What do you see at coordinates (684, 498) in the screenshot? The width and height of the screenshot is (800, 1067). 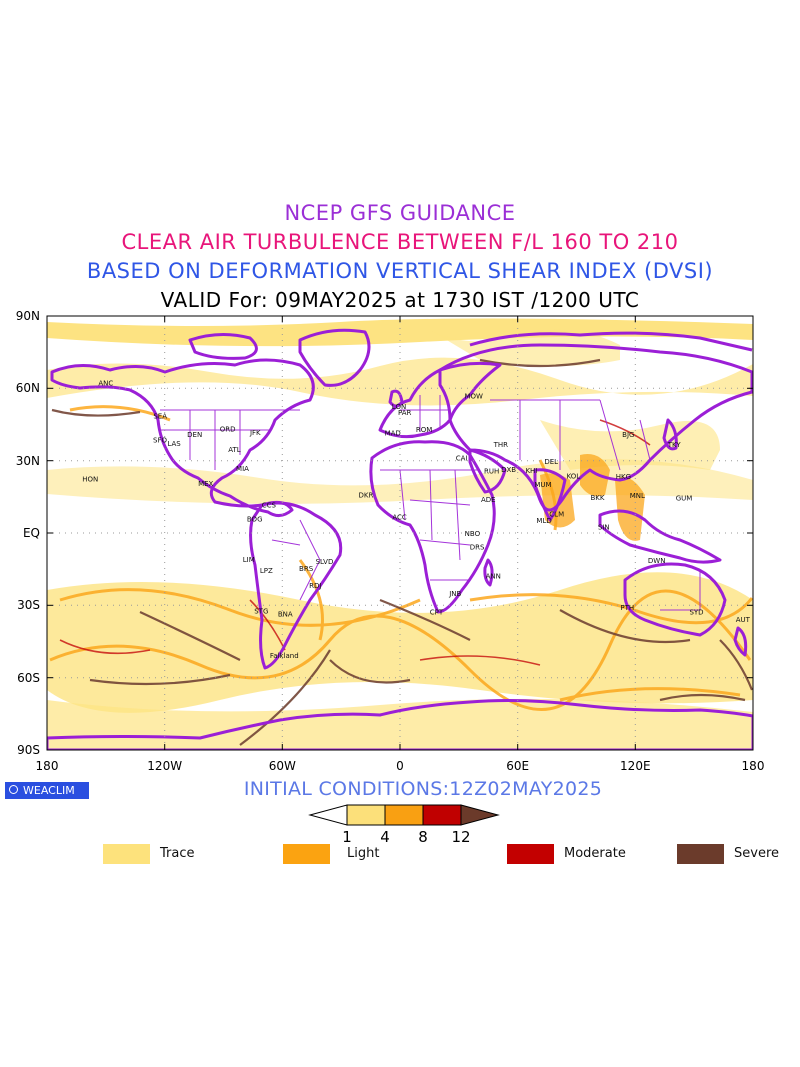 I see `station-gum: GUM` at bounding box center [684, 498].